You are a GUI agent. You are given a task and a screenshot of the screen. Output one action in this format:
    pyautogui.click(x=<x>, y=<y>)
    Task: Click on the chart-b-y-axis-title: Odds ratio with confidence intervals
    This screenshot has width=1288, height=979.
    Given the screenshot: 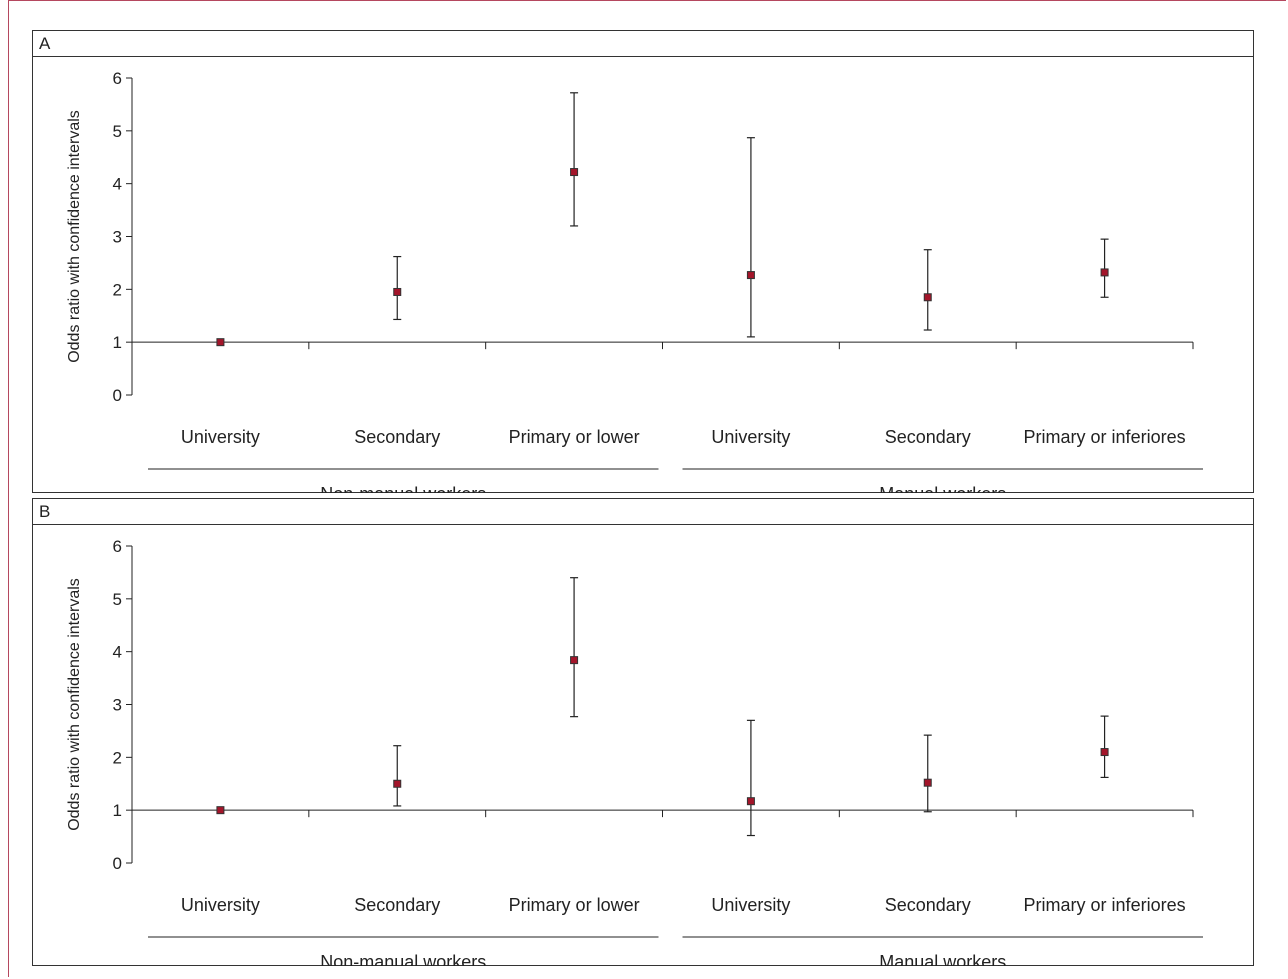 What is the action you would take?
    pyautogui.click(x=74, y=704)
    